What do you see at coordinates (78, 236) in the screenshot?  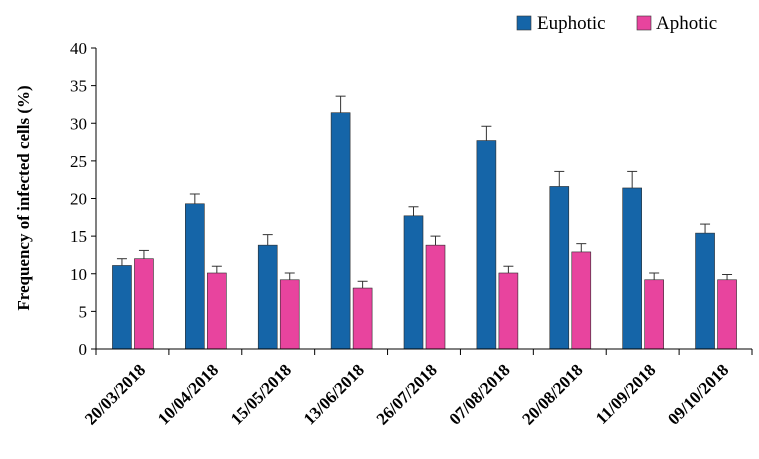 I see `y-tick-label: 15` at bounding box center [78, 236].